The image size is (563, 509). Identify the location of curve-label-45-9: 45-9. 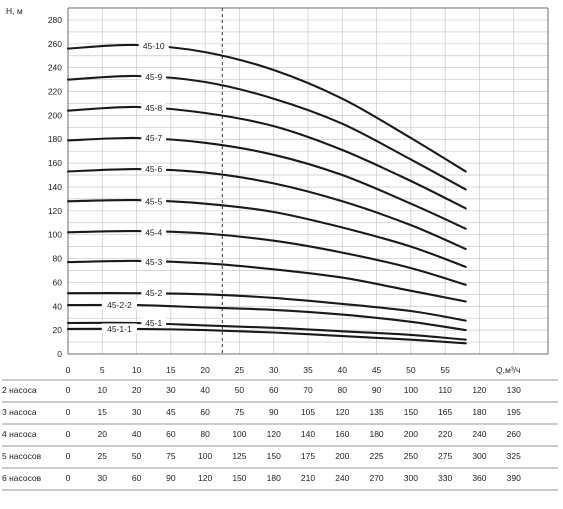
(153, 77).